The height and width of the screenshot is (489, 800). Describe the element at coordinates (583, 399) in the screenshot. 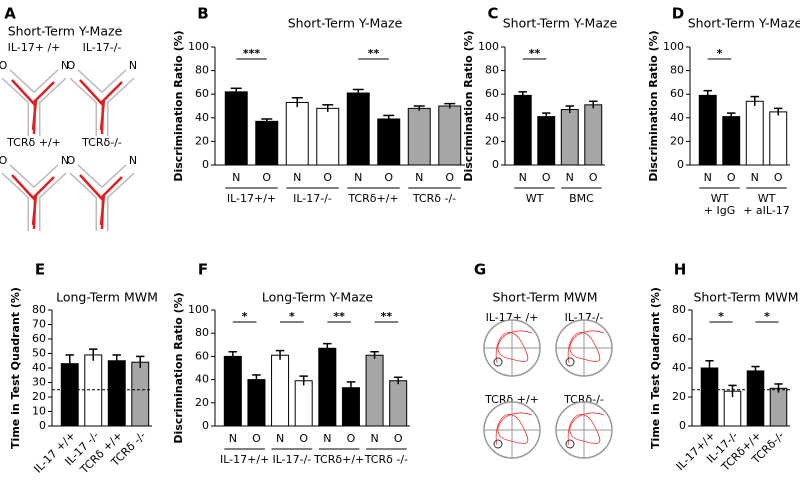

I see `pool-label: TCRδ-/-` at that location.